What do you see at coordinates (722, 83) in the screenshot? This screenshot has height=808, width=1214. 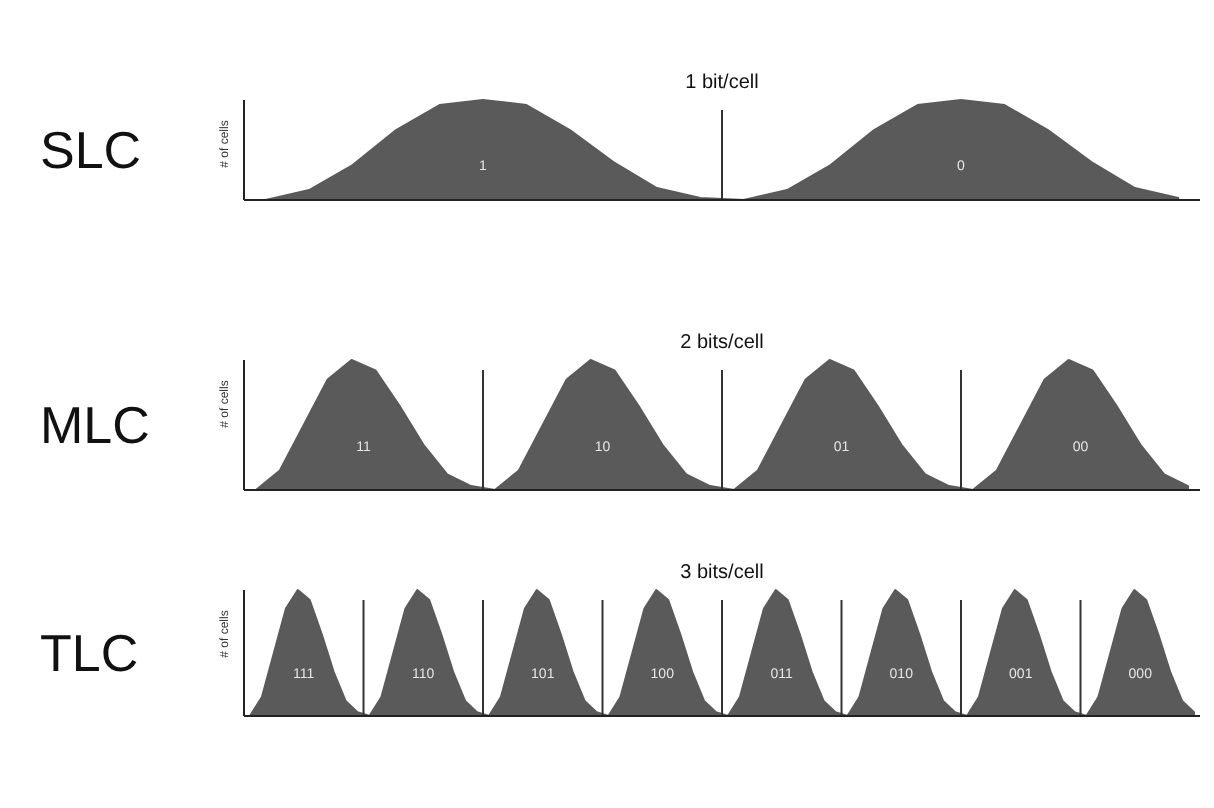 I see `chart-subtitle: 1 bit/cell` at bounding box center [722, 83].